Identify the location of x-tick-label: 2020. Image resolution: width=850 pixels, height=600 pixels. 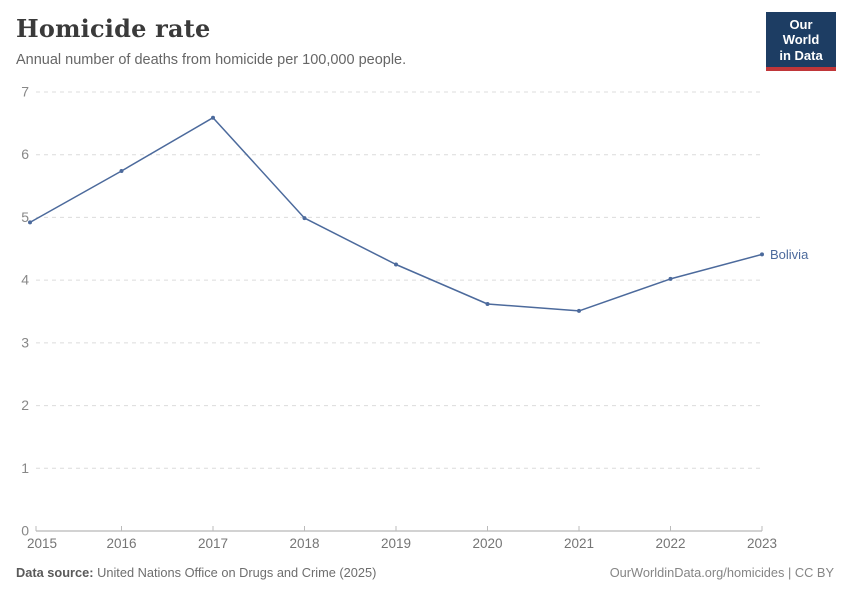
(487, 543).